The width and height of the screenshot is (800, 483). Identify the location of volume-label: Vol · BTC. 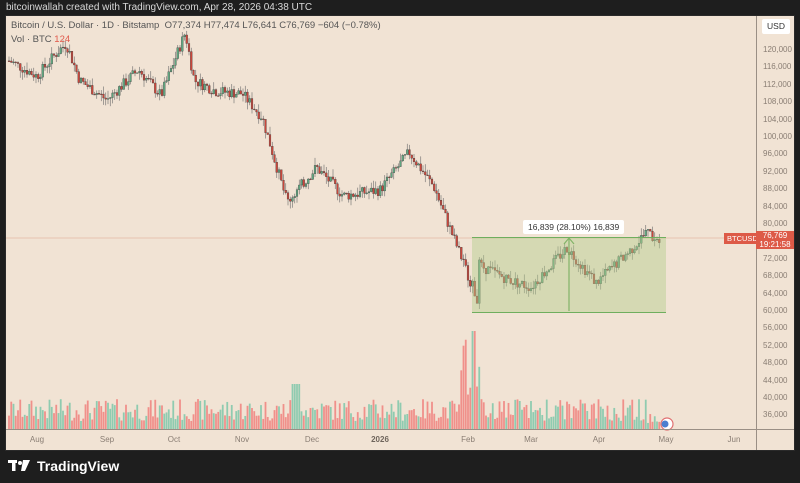
(31, 39).